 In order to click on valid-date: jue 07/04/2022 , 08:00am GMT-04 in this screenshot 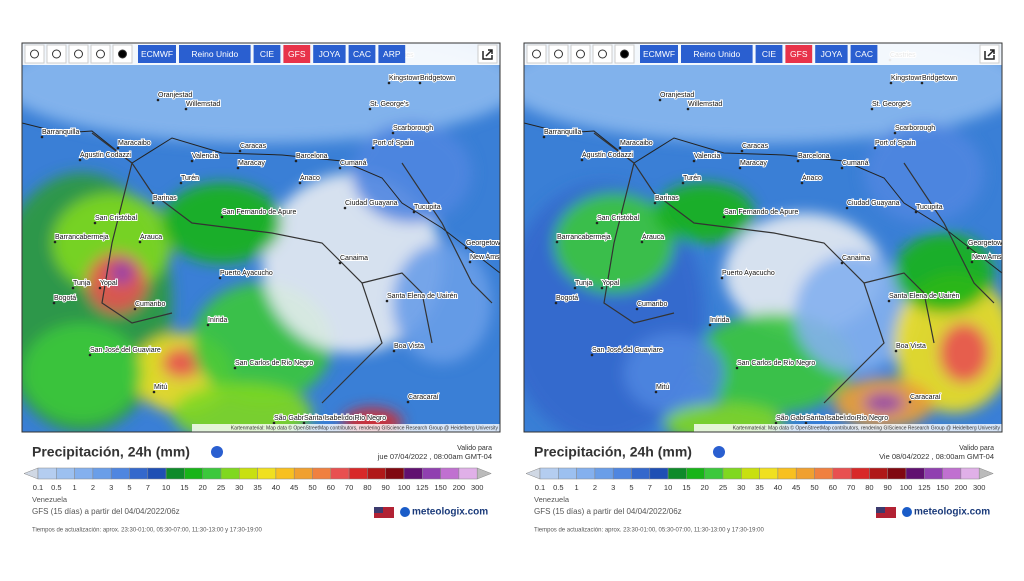, I will do `click(434, 456)`.